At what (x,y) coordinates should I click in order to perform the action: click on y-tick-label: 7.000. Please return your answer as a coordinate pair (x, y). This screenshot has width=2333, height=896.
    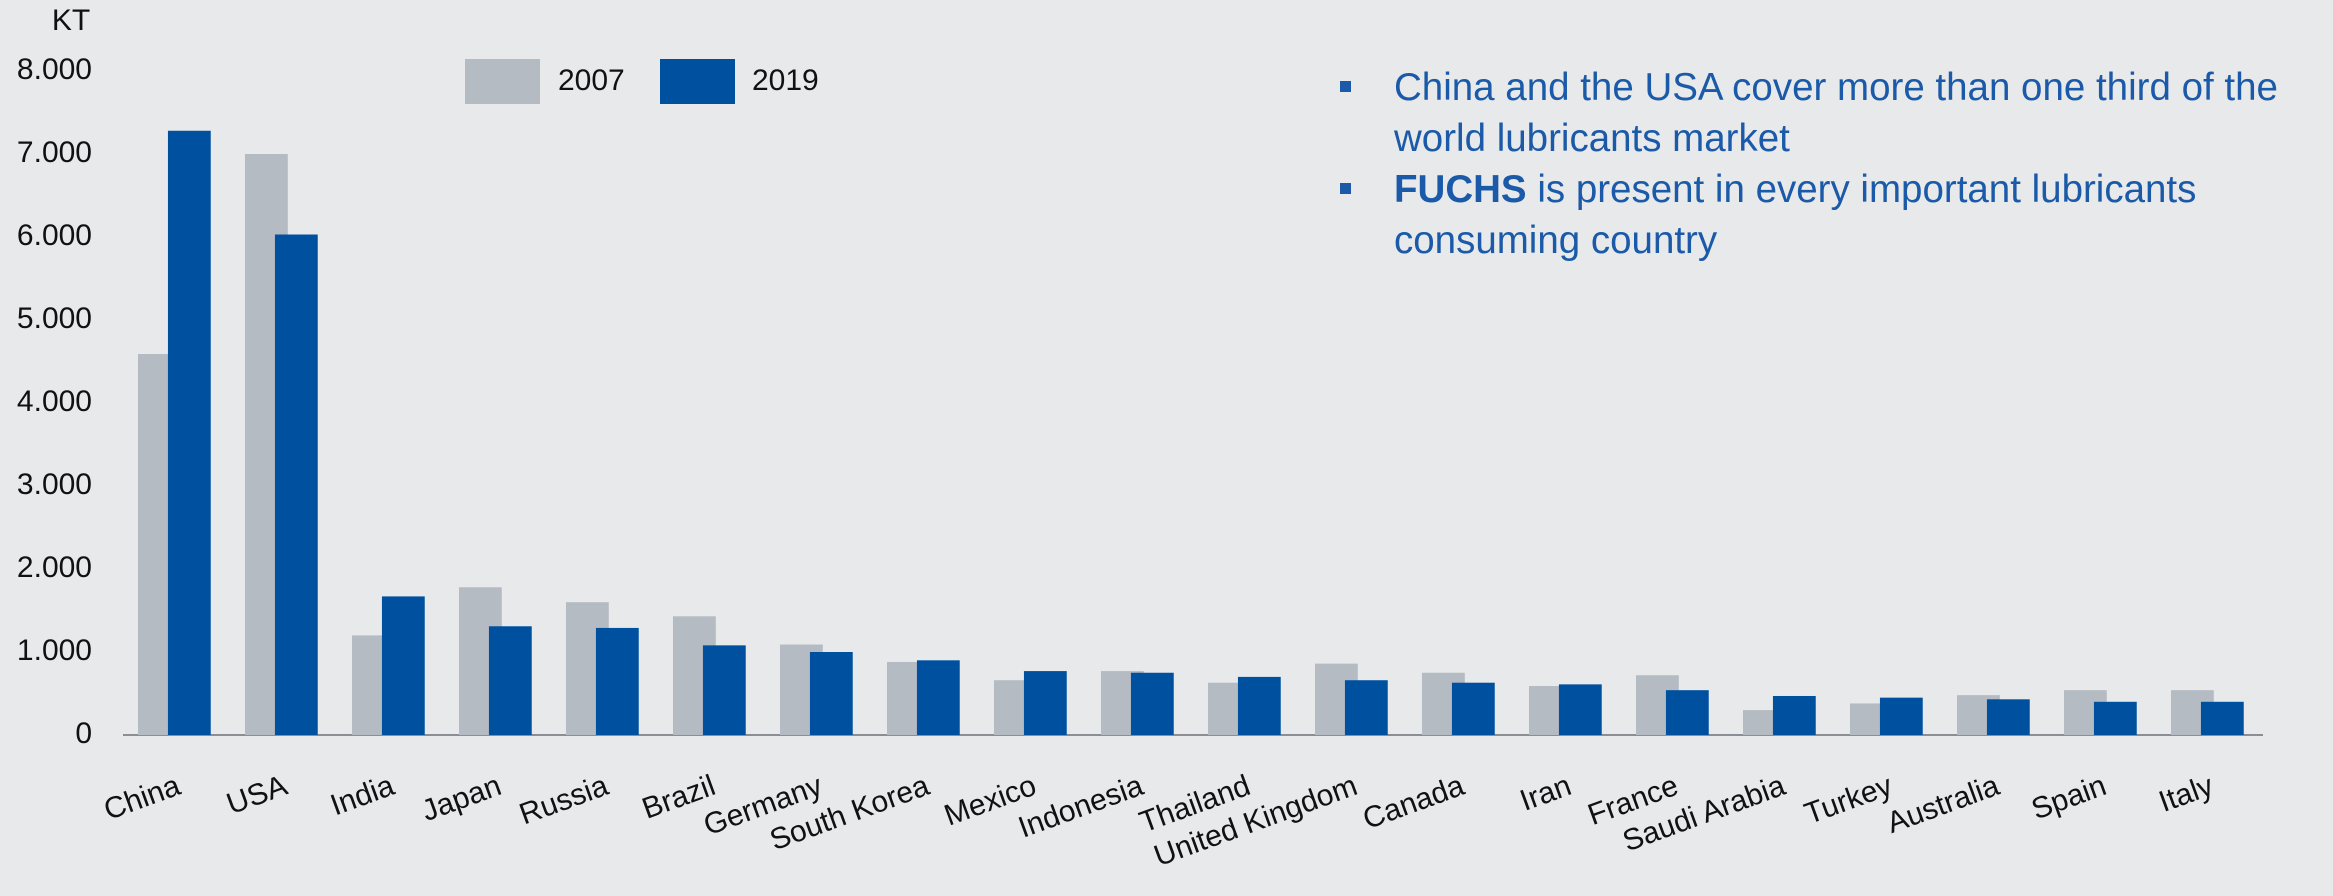
    Looking at the image, I should click on (54, 152).